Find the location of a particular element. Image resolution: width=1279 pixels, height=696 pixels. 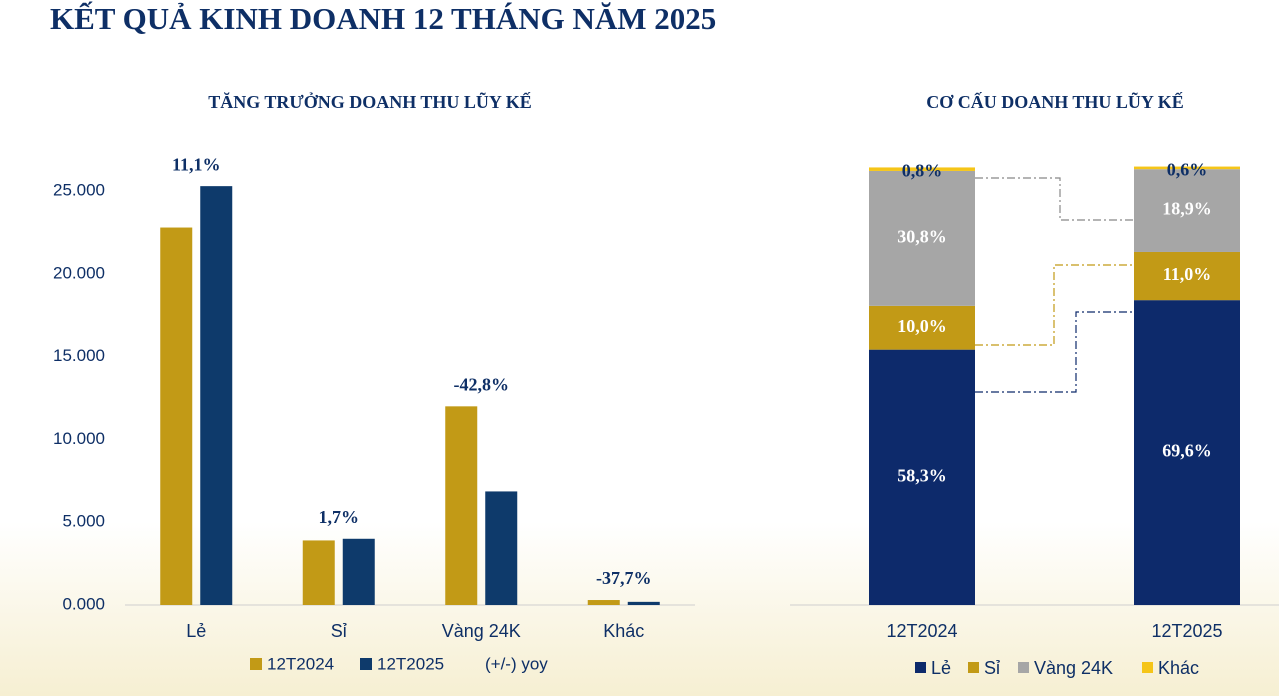

y-tick-label: 0.000 is located at coordinates (83, 603).